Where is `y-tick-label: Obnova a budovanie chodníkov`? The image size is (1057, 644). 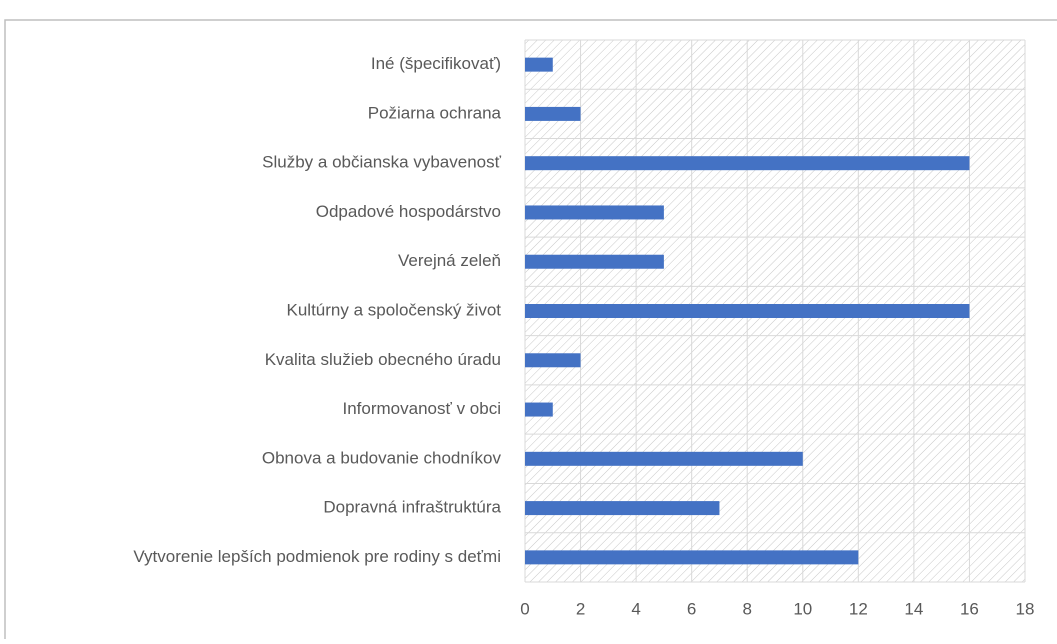
y-tick-label: Obnova a budovanie chodníkov is located at coordinates (382, 457).